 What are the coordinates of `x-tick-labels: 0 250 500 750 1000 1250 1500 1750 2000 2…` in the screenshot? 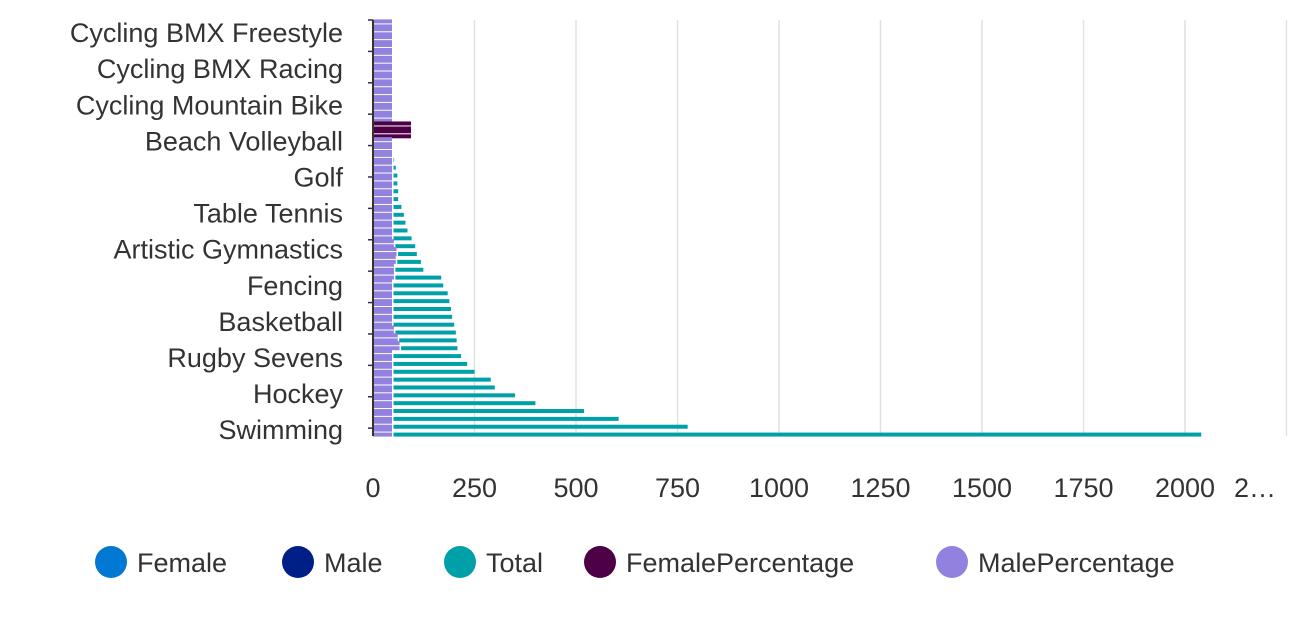 It's located at (820, 488).